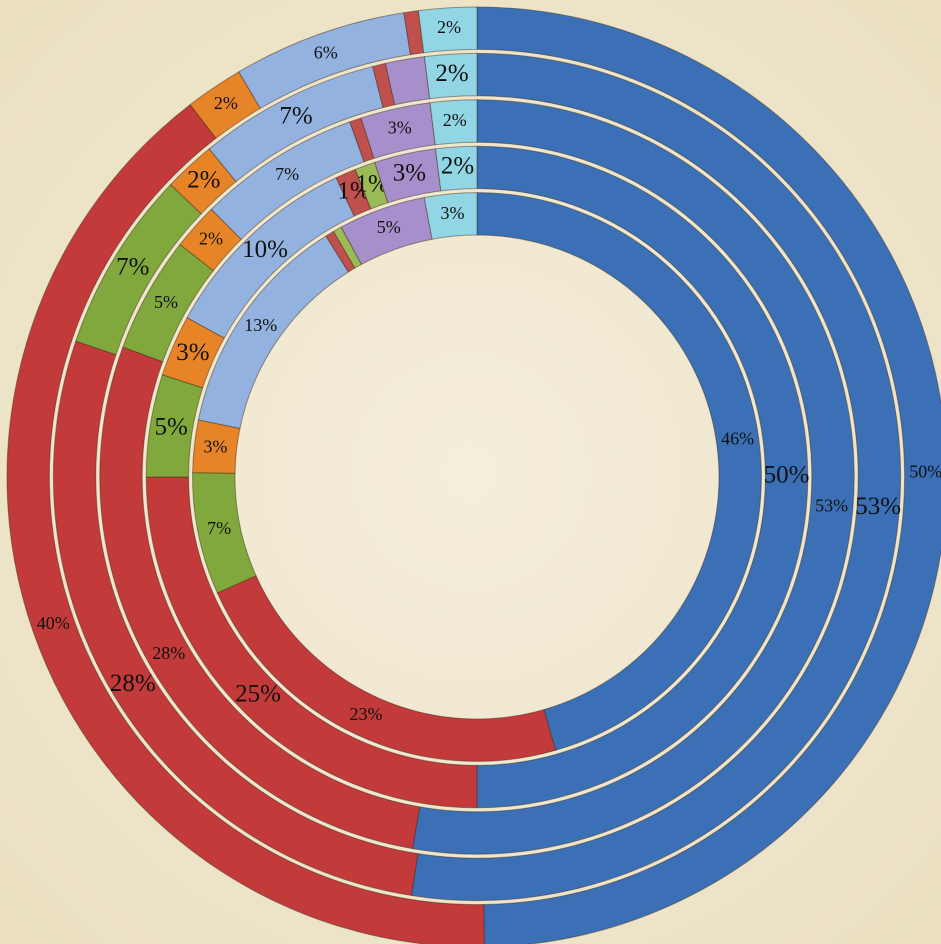  I want to click on data-label: 40%, so click(53, 623).